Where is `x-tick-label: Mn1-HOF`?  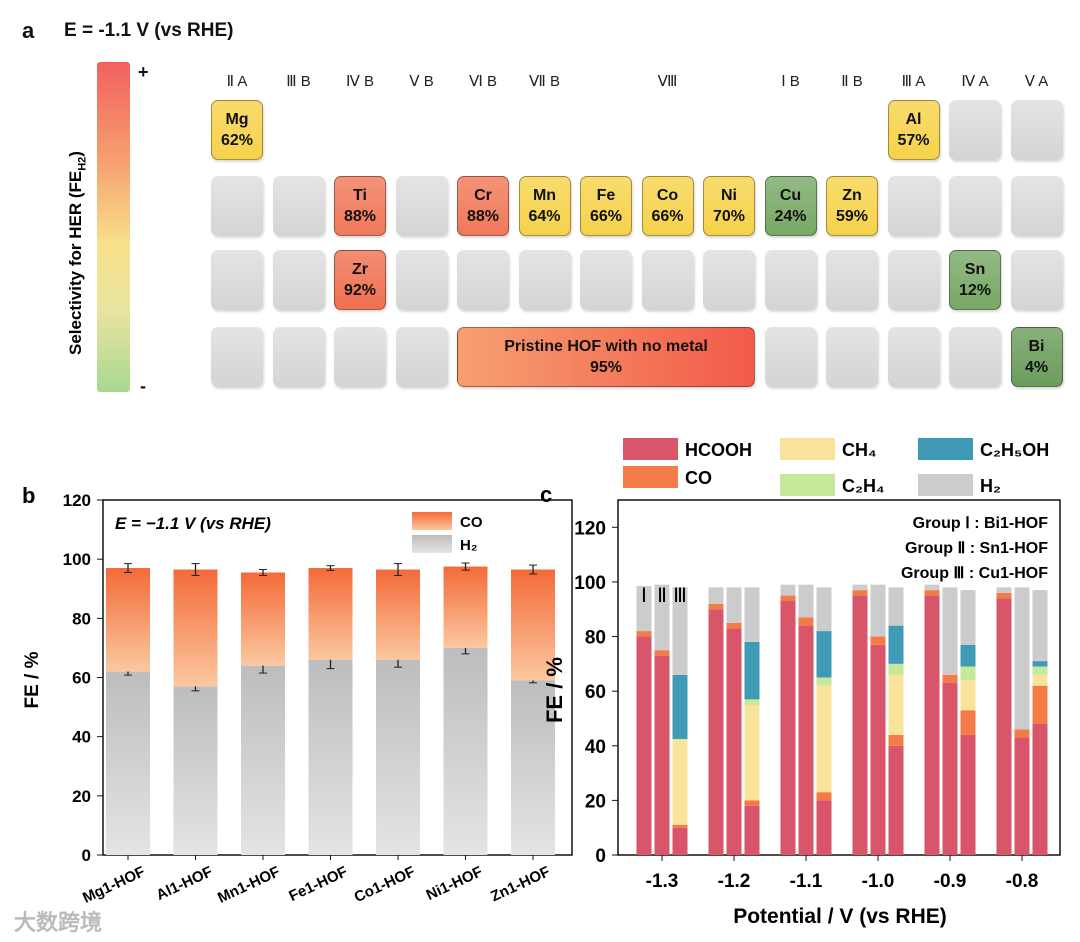
x-tick-label: Mn1-HOF is located at coordinates (249, 885).